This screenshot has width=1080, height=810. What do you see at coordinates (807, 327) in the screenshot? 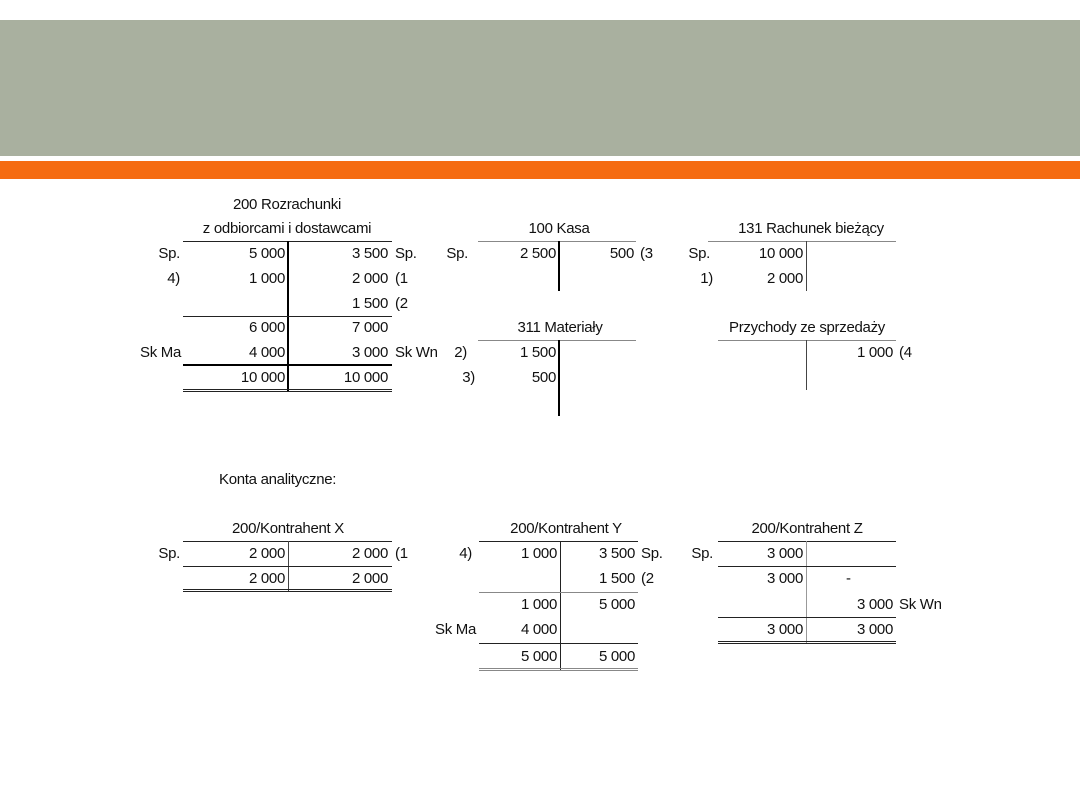
I see `account-title: Przychody ze sprzedaży` at bounding box center [807, 327].